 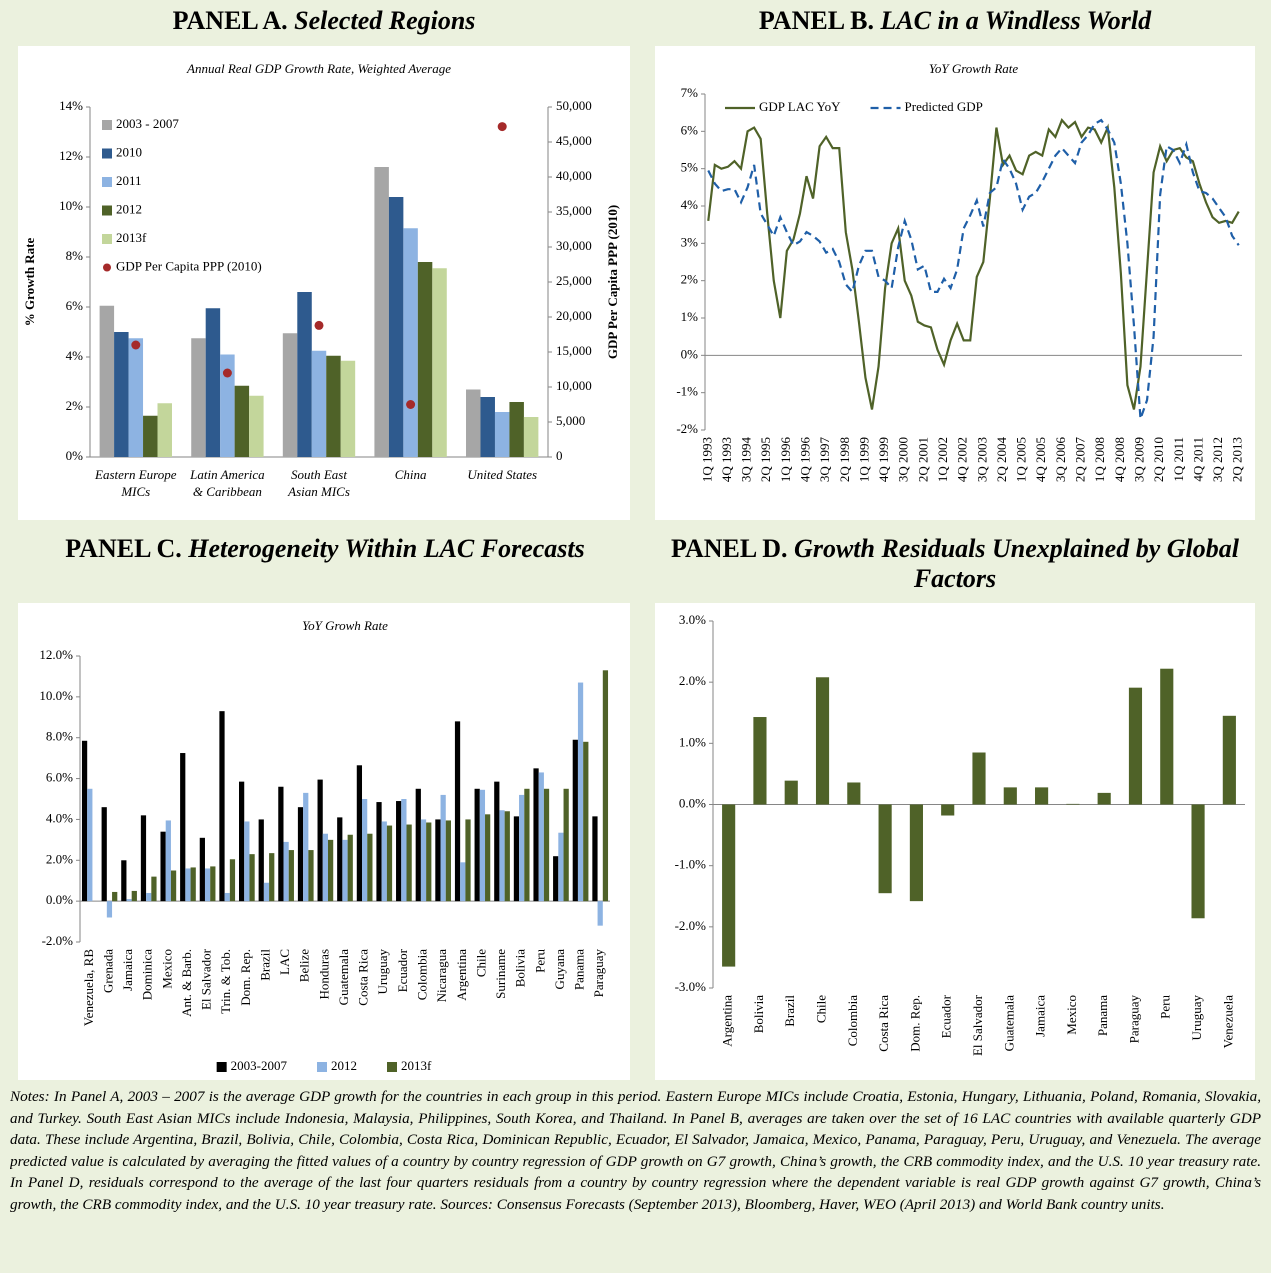 What do you see at coordinates (692, 741) in the screenshot?
I see `y-tick-label: 1.0%` at bounding box center [692, 741].